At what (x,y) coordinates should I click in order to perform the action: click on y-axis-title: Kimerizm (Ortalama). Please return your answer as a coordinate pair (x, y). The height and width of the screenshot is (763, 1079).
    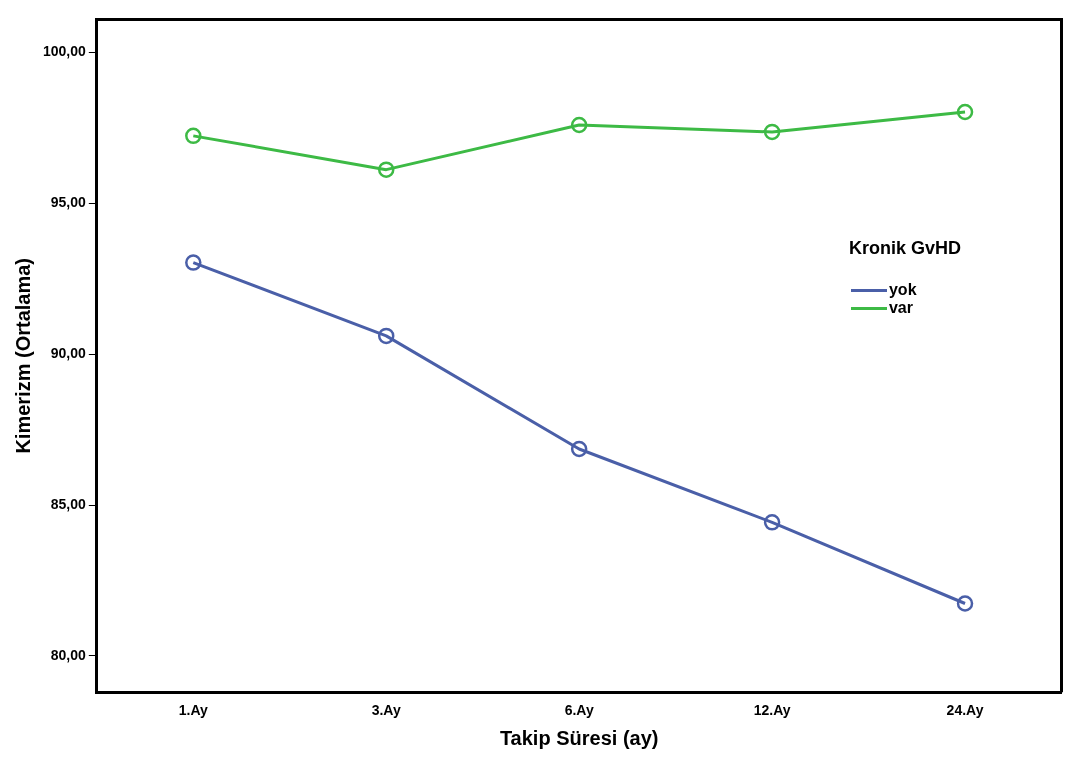
    Looking at the image, I should click on (22, 355).